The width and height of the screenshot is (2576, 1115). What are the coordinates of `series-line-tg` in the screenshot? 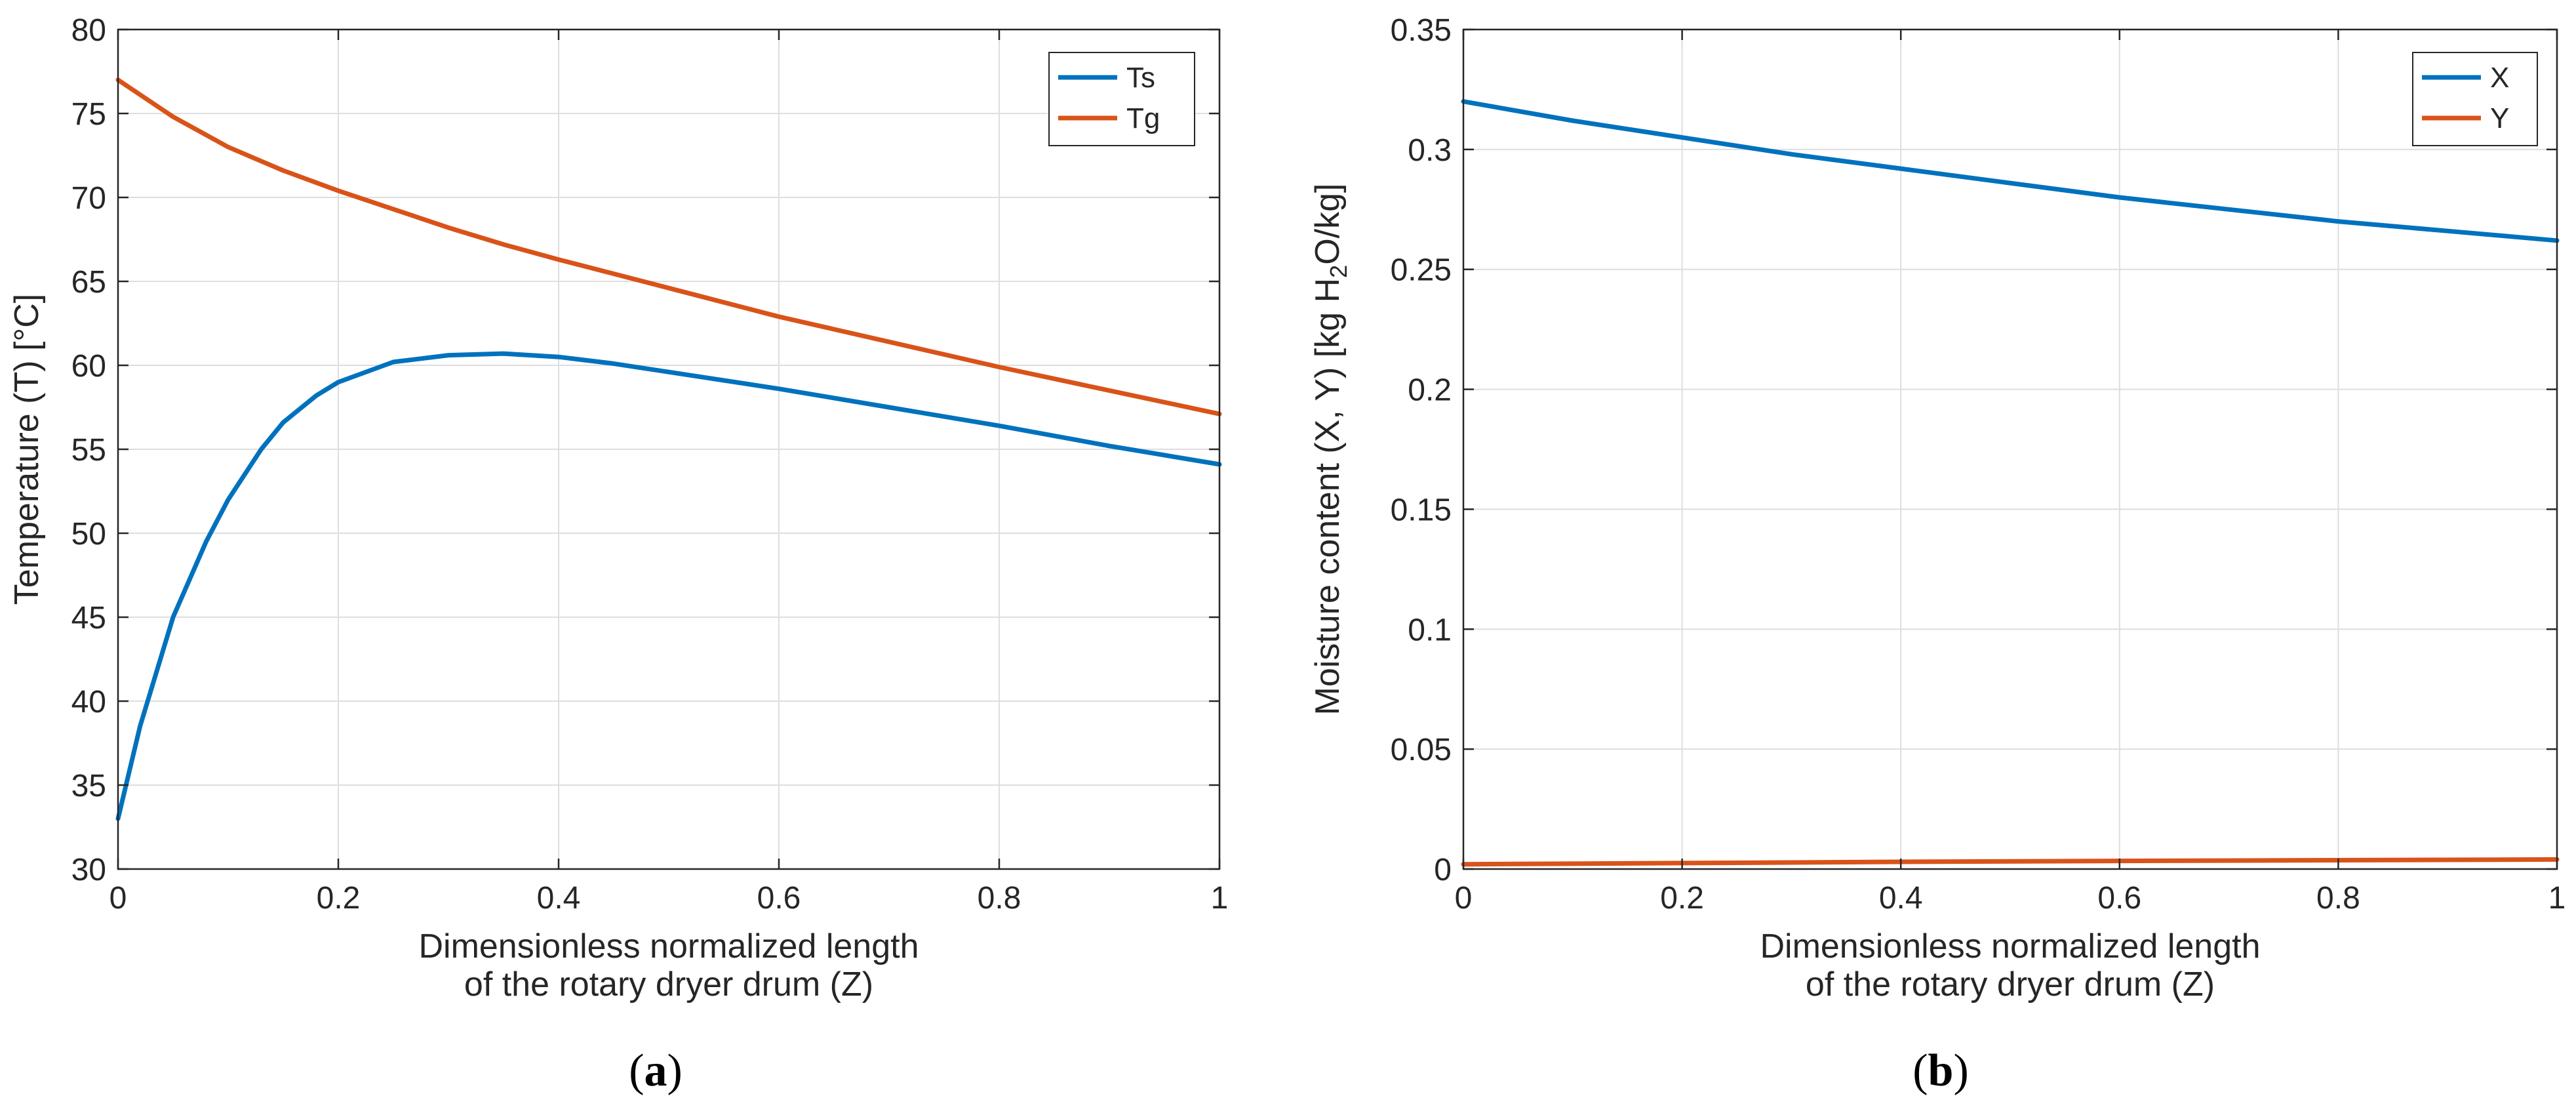 It's located at (668, 246).